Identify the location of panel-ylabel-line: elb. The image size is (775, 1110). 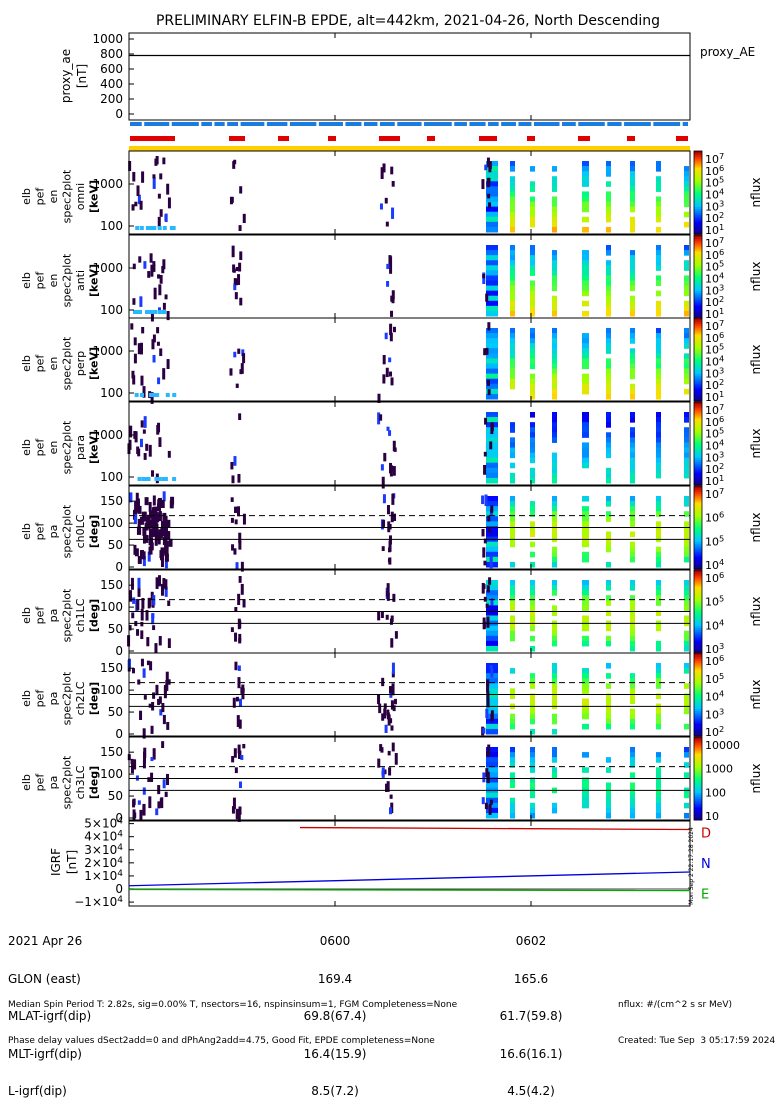
(26, 531).